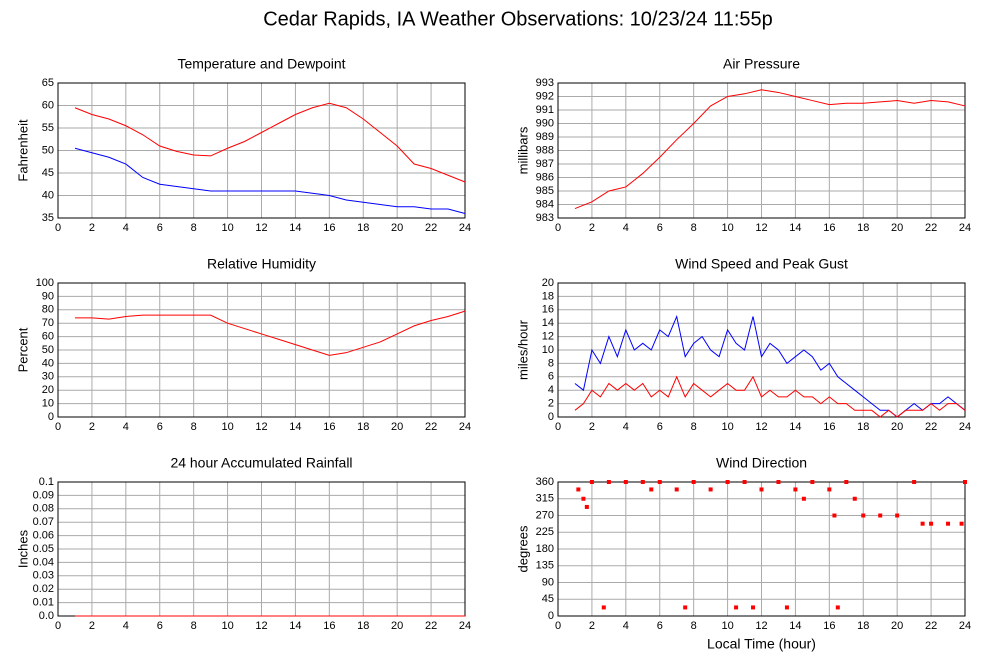 The width and height of the screenshot is (1000, 660). I want to click on y-tick-label: 360, so click(545, 482).